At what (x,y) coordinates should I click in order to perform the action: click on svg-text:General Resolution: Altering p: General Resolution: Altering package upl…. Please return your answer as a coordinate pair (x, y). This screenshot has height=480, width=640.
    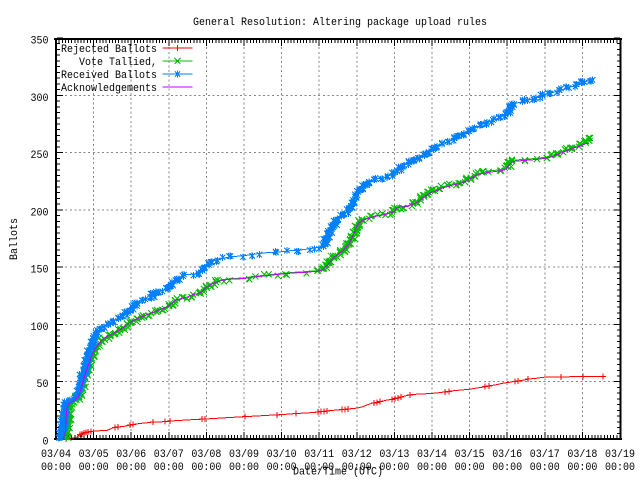
    Looking at the image, I should click on (340, 23).